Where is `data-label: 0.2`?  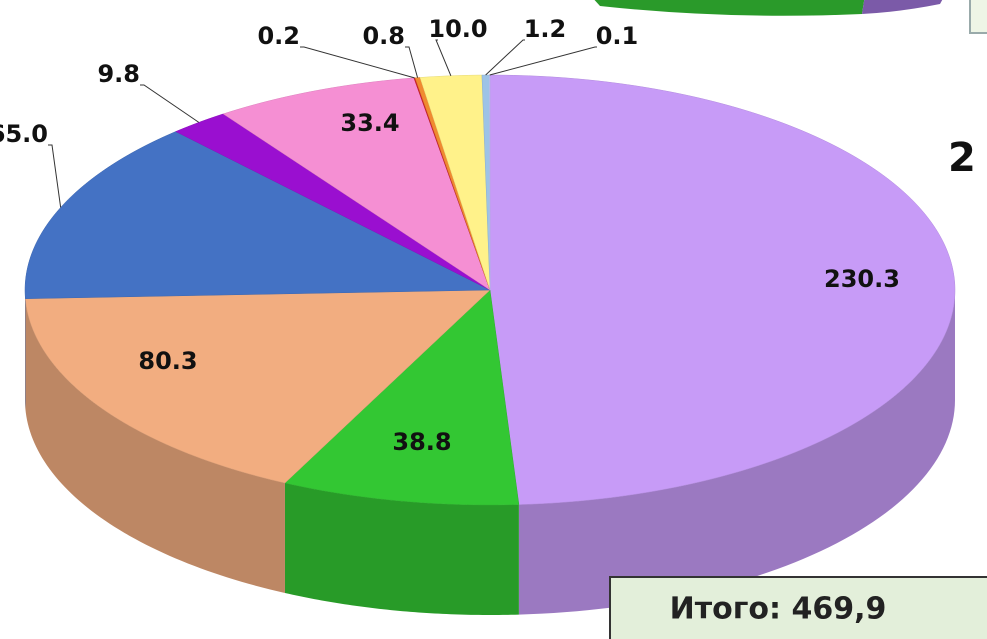 data-label: 0.2 is located at coordinates (278, 36).